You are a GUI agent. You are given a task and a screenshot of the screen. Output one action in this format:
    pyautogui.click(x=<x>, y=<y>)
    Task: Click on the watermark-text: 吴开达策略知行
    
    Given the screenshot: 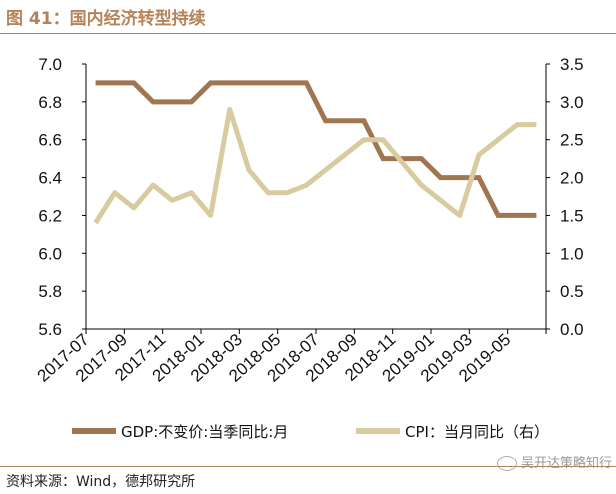 What is the action you would take?
    pyautogui.click(x=566, y=463)
    